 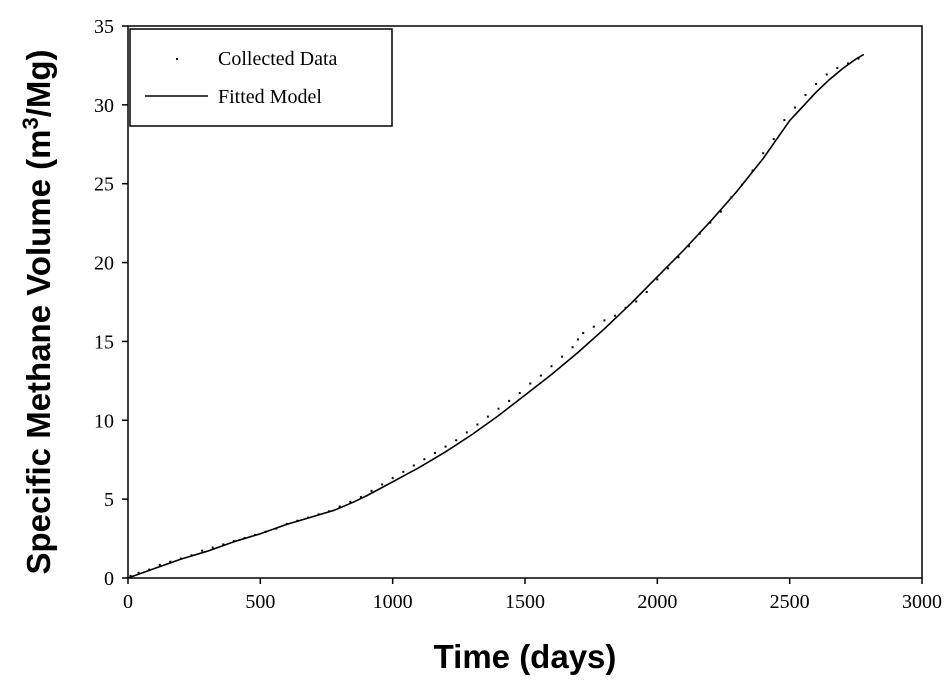 What do you see at coordinates (38, 83) in the screenshot?
I see `y-axis-title-end: /Mg)` at bounding box center [38, 83].